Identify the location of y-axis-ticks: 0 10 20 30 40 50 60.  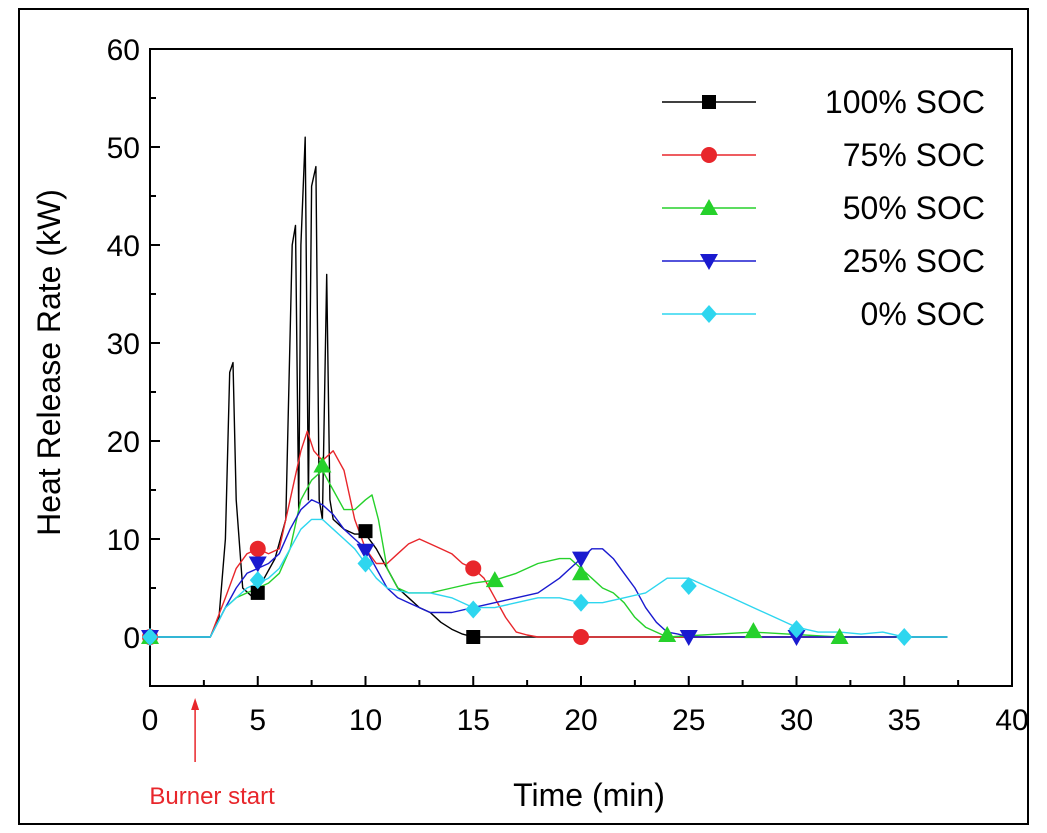
(133, 360).